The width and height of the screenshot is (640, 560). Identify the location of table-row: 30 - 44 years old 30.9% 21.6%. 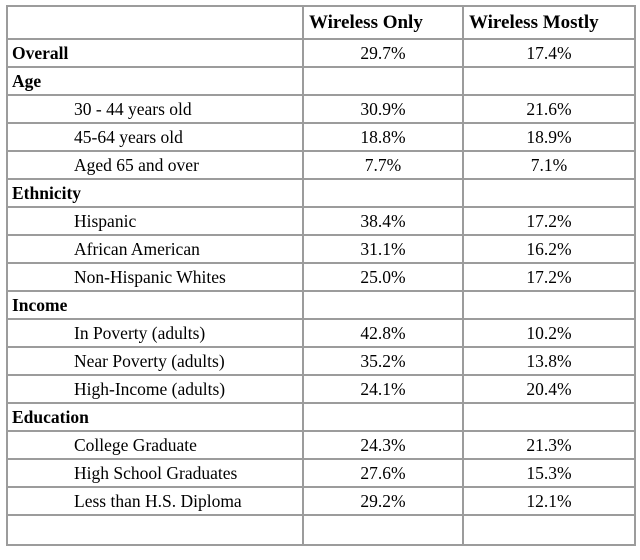
(321, 109).